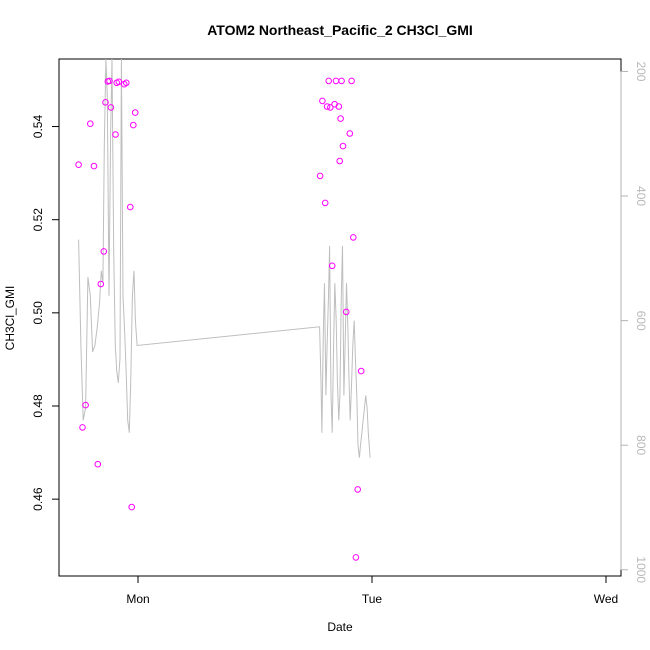  What do you see at coordinates (641, 196) in the screenshot?
I see `right-axis-tick-label: 400` at bounding box center [641, 196].